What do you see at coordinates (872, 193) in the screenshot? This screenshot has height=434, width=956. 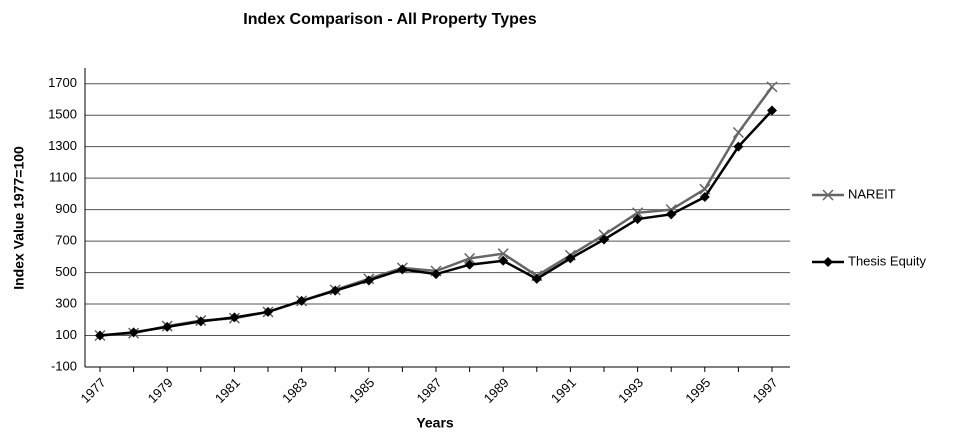 I see `legend-label: NAREIT` at bounding box center [872, 193].